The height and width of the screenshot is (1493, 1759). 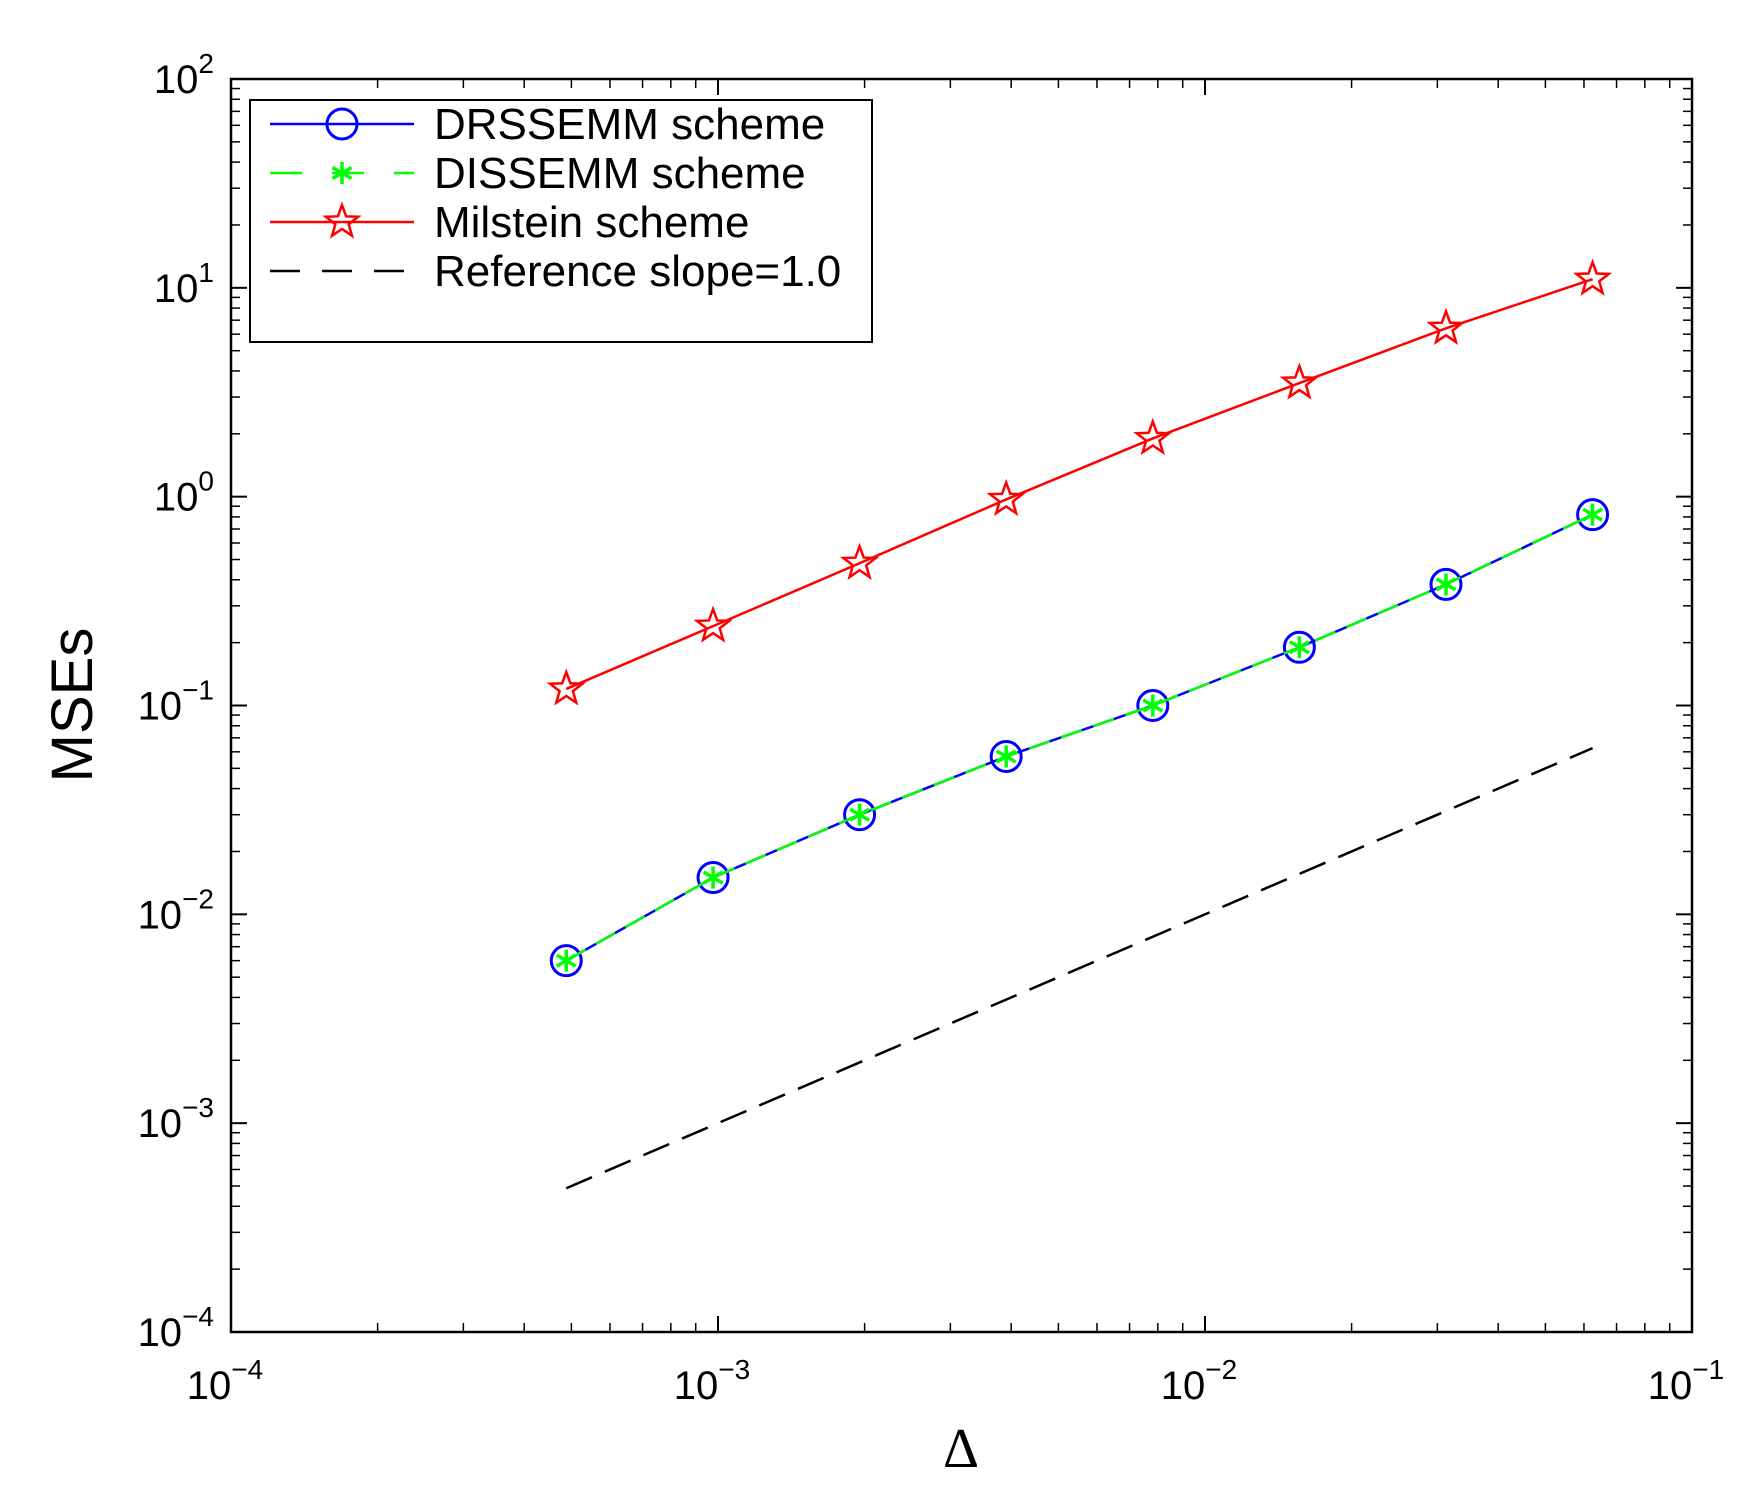 I want to click on y-tick-label: 10⁰, so click(x=184, y=493).